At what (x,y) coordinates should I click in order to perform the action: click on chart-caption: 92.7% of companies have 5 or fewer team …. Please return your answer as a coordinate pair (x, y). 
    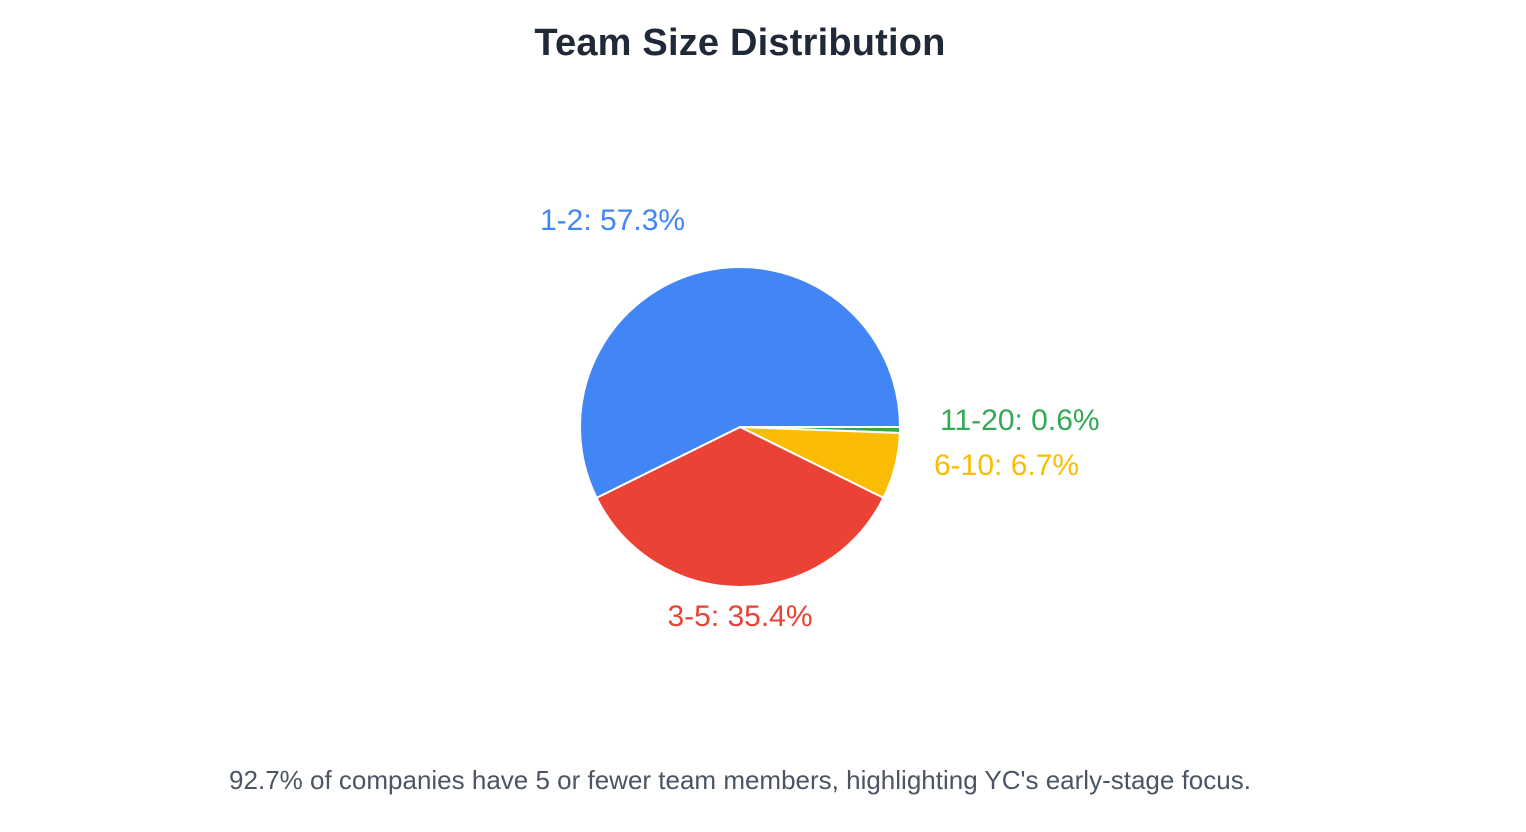
    Looking at the image, I should click on (740, 780).